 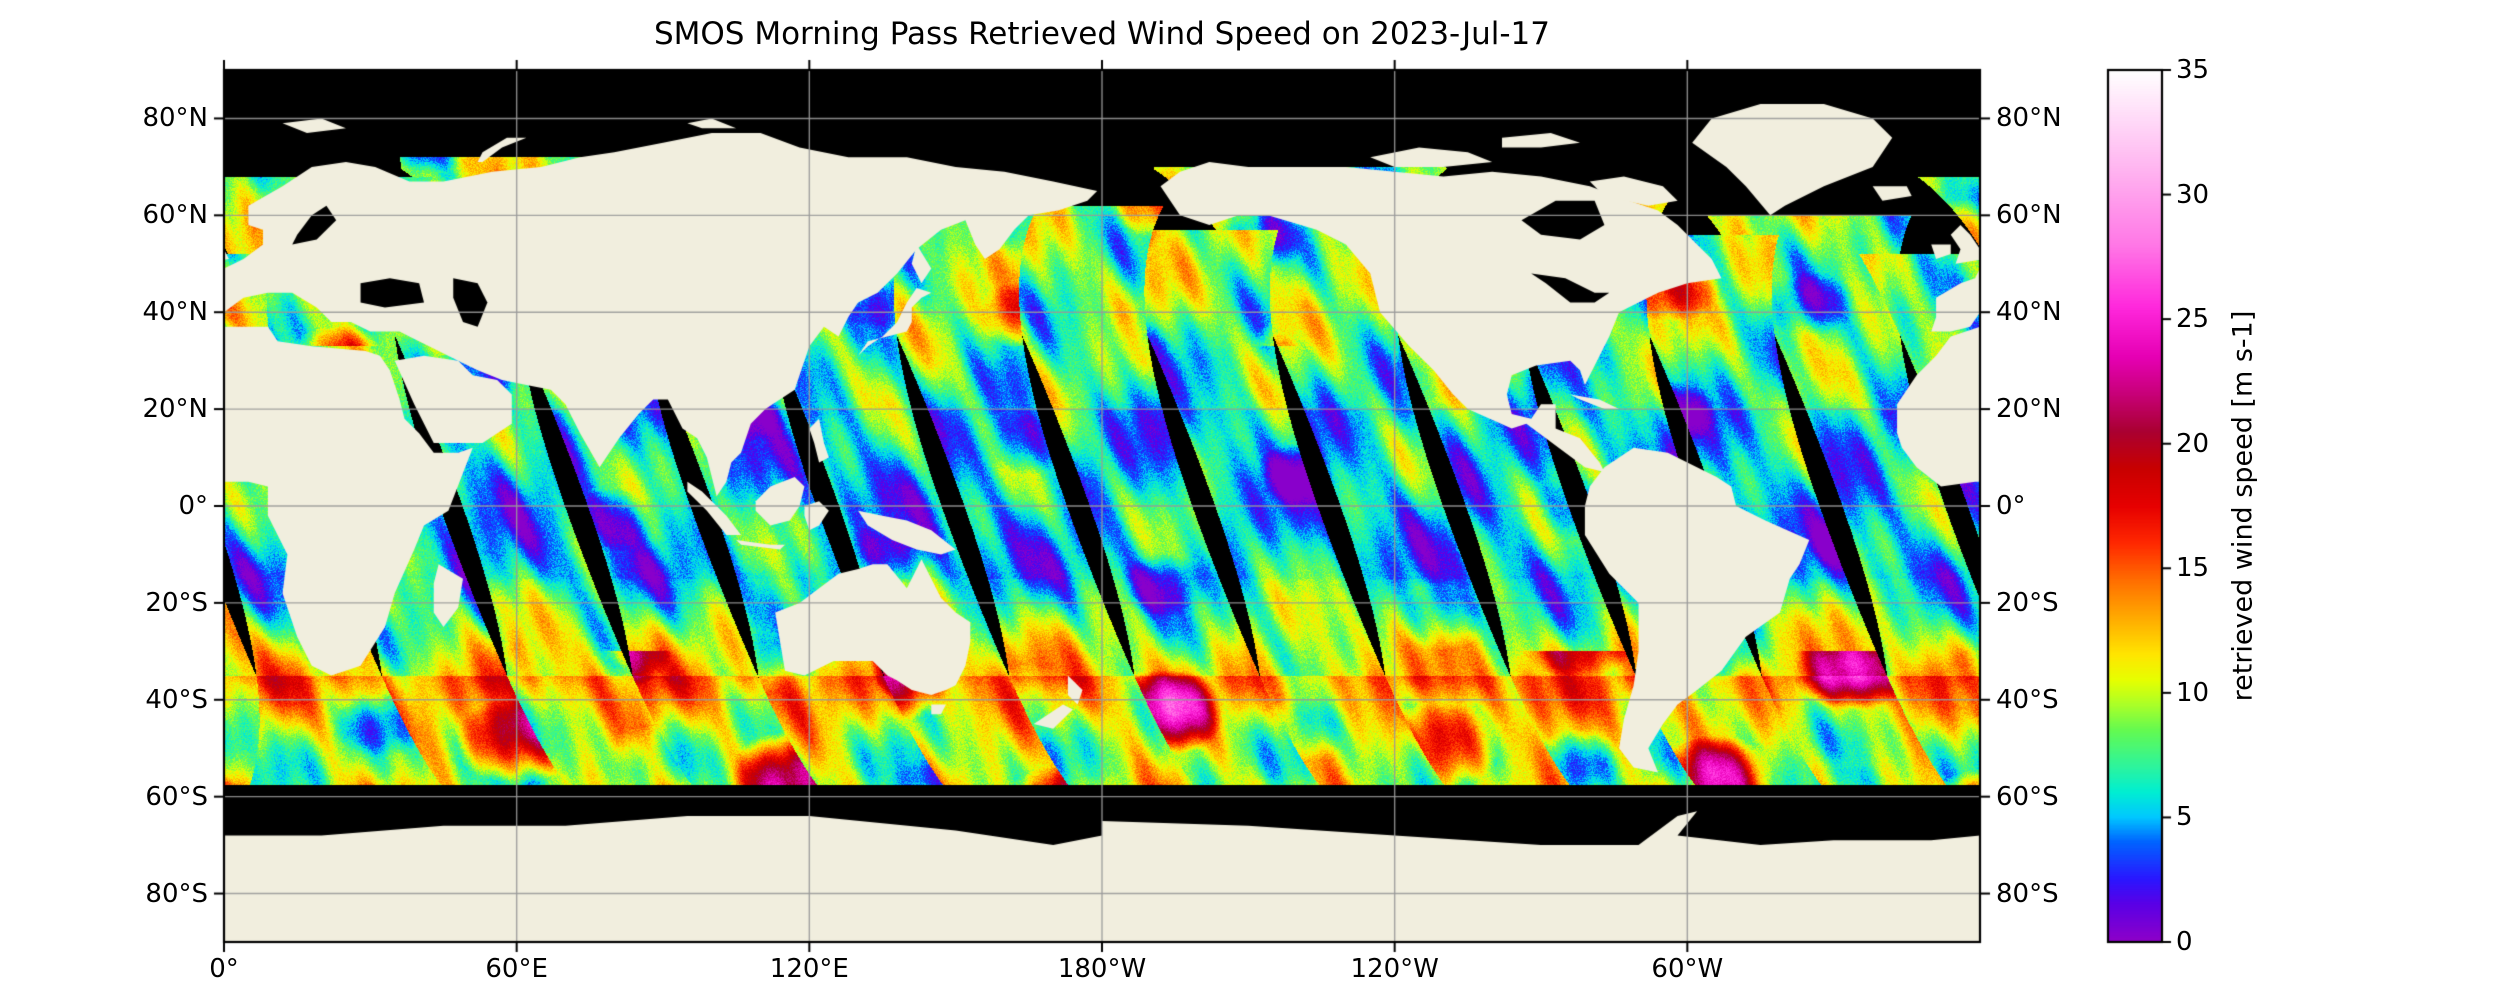 What do you see at coordinates (2027, 602) in the screenshot?
I see `y-axis-tick-label-right: 20°S` at bounding box center [2027, 602].